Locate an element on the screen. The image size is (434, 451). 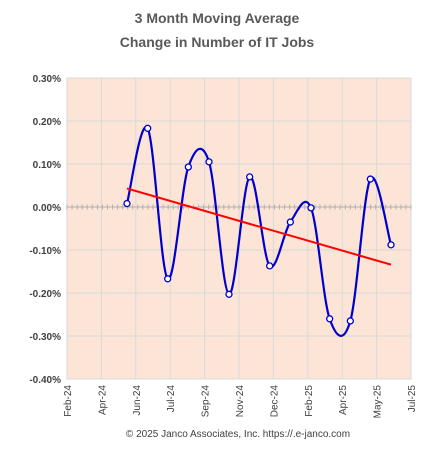
y-tick-label: -0.40% is located at coordinates (45, 380).